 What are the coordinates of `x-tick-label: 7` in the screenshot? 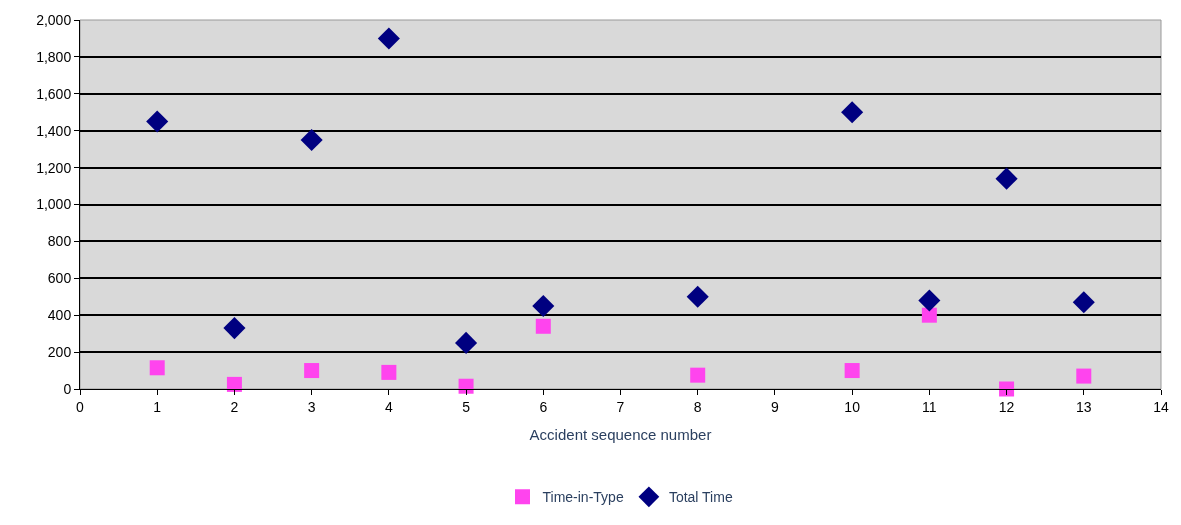 It's located at (620, 406).